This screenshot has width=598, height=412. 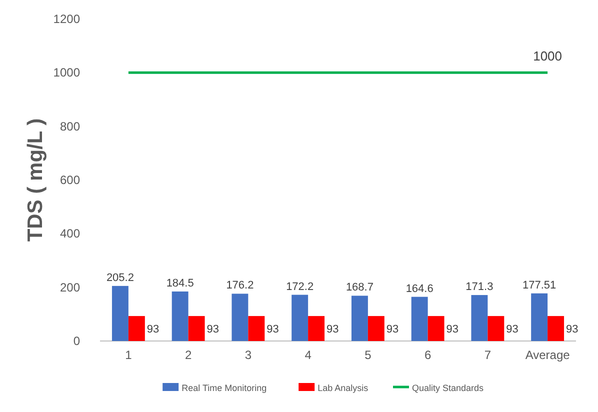 I want to click on y-axis-title: TDS ( mg/L ), so click(x=35, y=180).